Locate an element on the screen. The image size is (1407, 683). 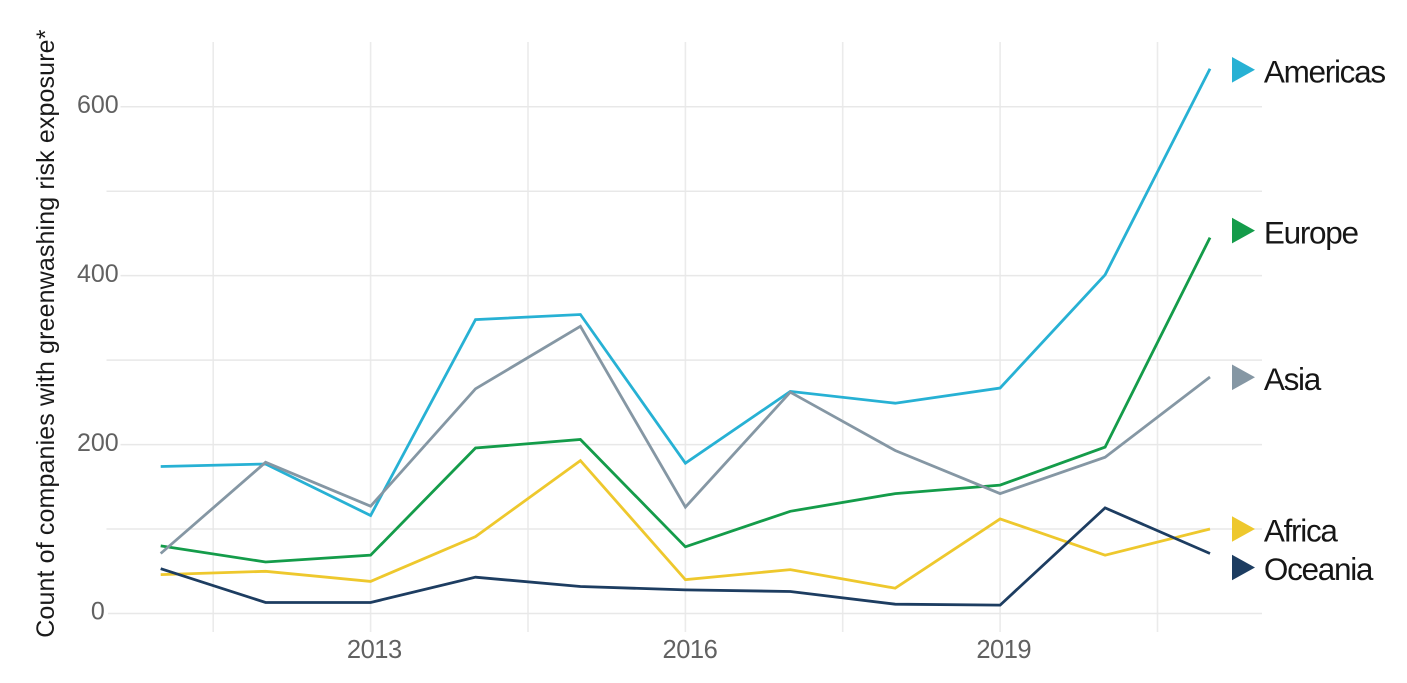
svg-text: 400 is located at coordinates (98, 274).